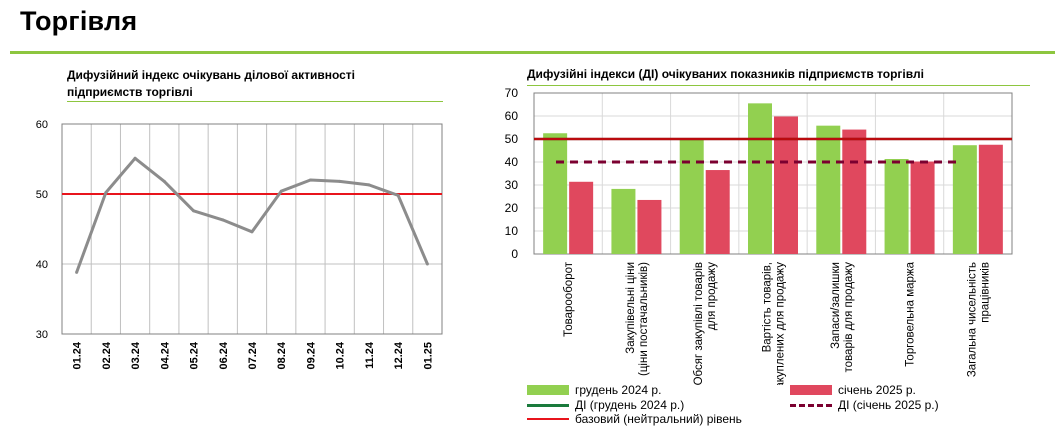 The height and width of the screenshot is (435, 1060). What do you see at coordinates (548, 390) in the screenshot?
I see `legend-swatch-bar-dec` at bounding box center [548, 390].